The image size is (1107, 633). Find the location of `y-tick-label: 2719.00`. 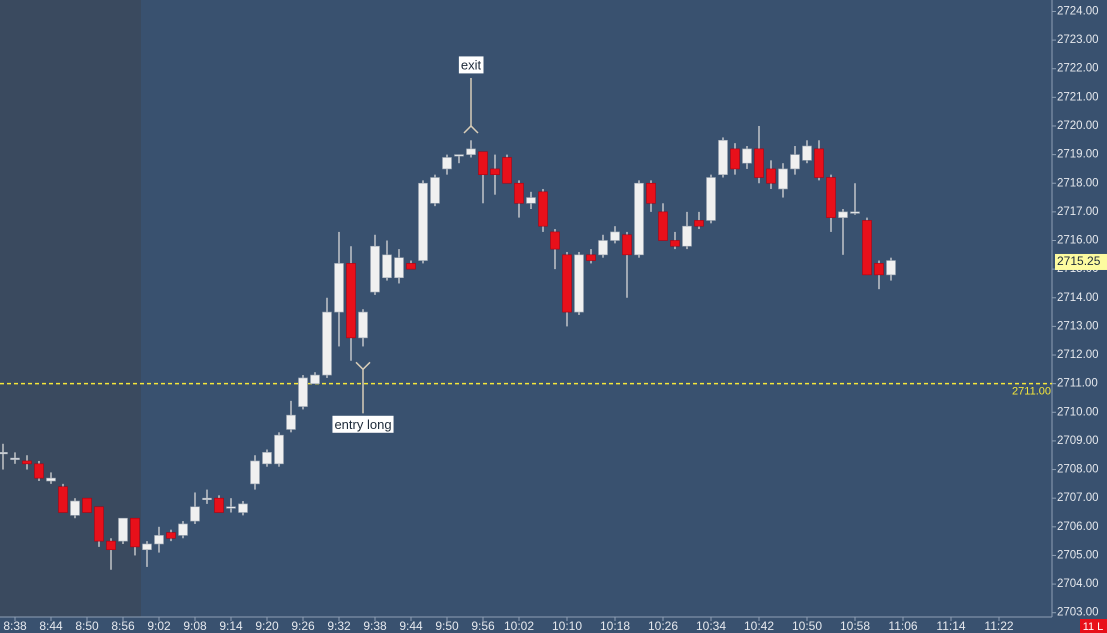

y-tick-label: 2719.00 is located at coordinates (1078, 155).